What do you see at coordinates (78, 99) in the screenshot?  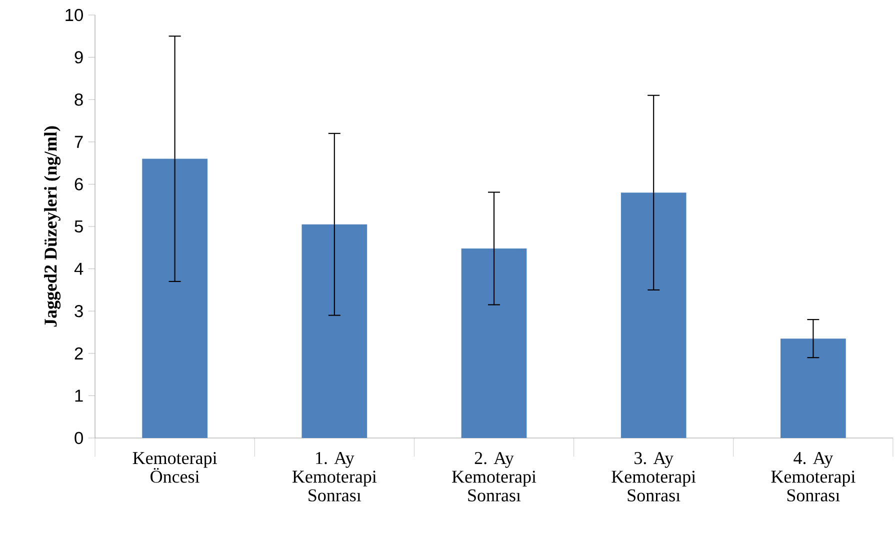 I see `y-tick-label: 8` at bounding box center [78, 99].